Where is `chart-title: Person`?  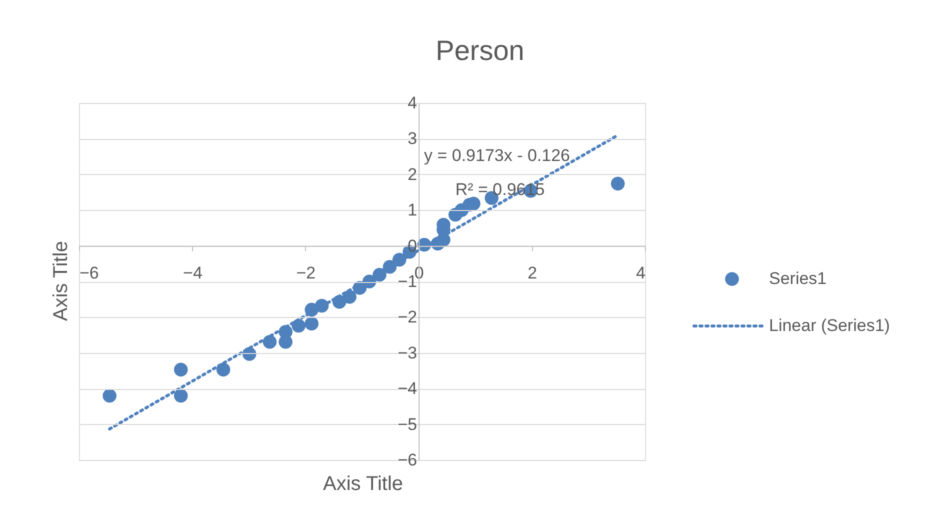
chart-title: Person is located at coordinates (480, 50).